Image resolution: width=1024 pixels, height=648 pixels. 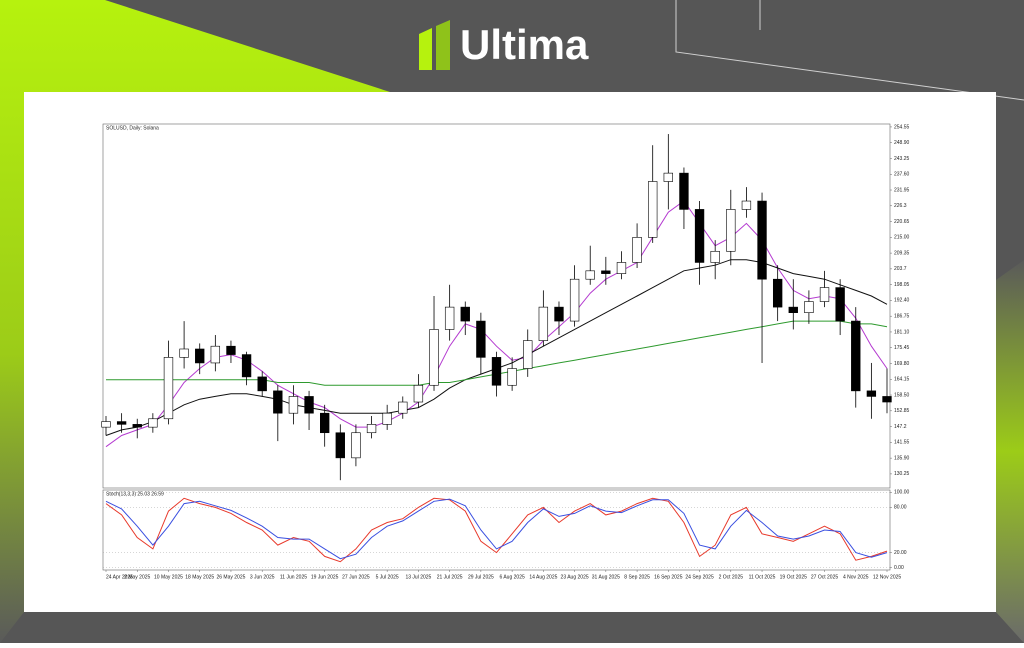 What do you see at coordinates (902, 458) in the screenshot?
I see `y-tick-label: 135.90` at bounding box center [902, 458].